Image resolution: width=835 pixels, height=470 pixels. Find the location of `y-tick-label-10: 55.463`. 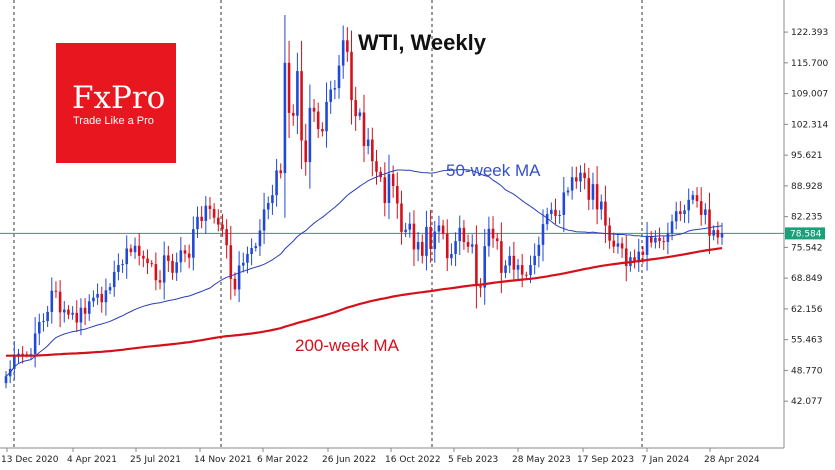

y-tick-label-10: 55.463 is located at coordinates (807, 341).